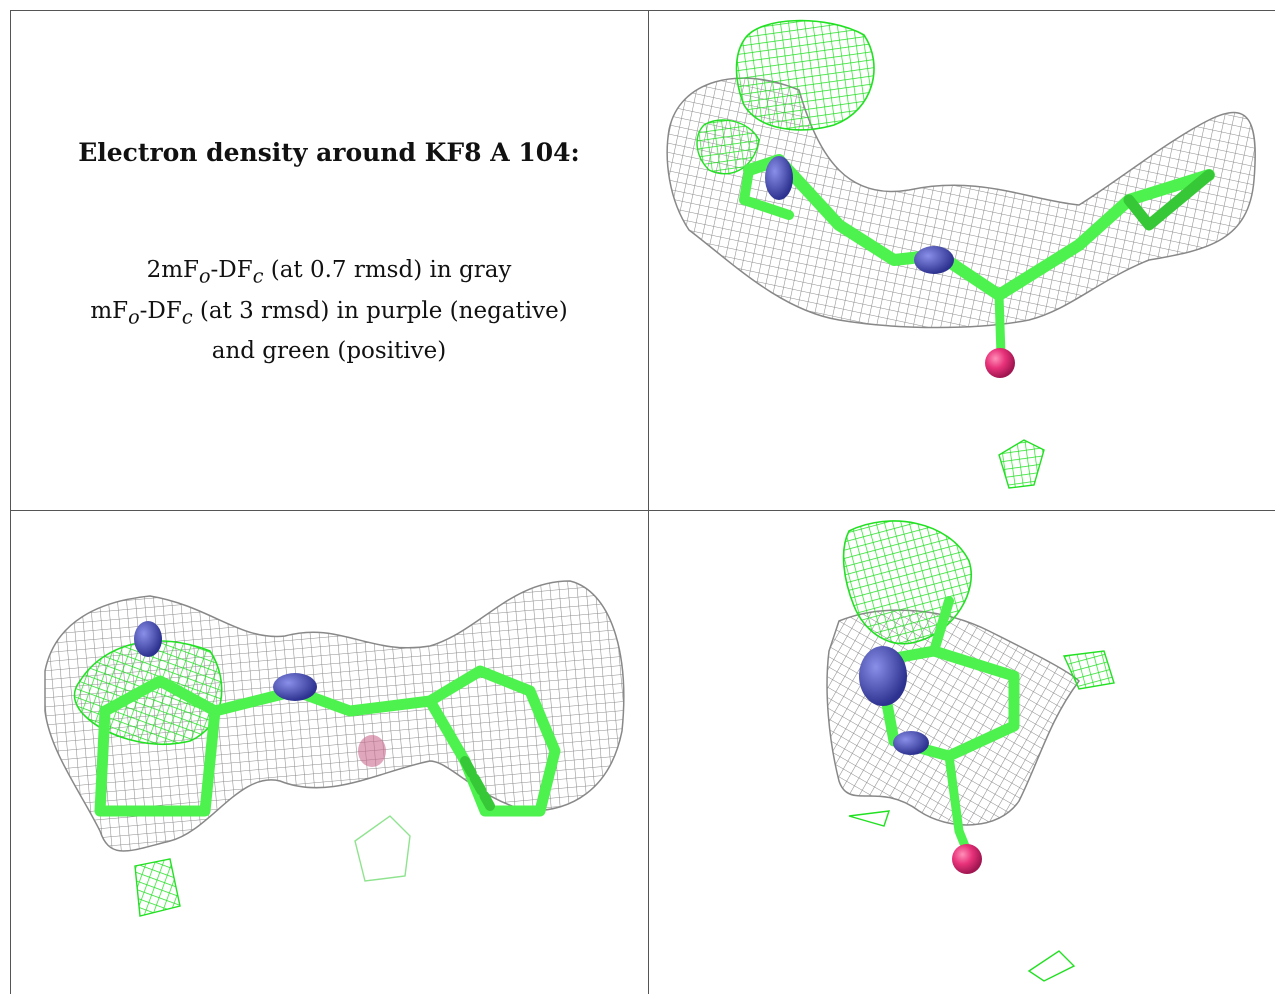  Describe the element at coordinates (642, 10) in the screenshot. I see `table-rule-top` at that location.